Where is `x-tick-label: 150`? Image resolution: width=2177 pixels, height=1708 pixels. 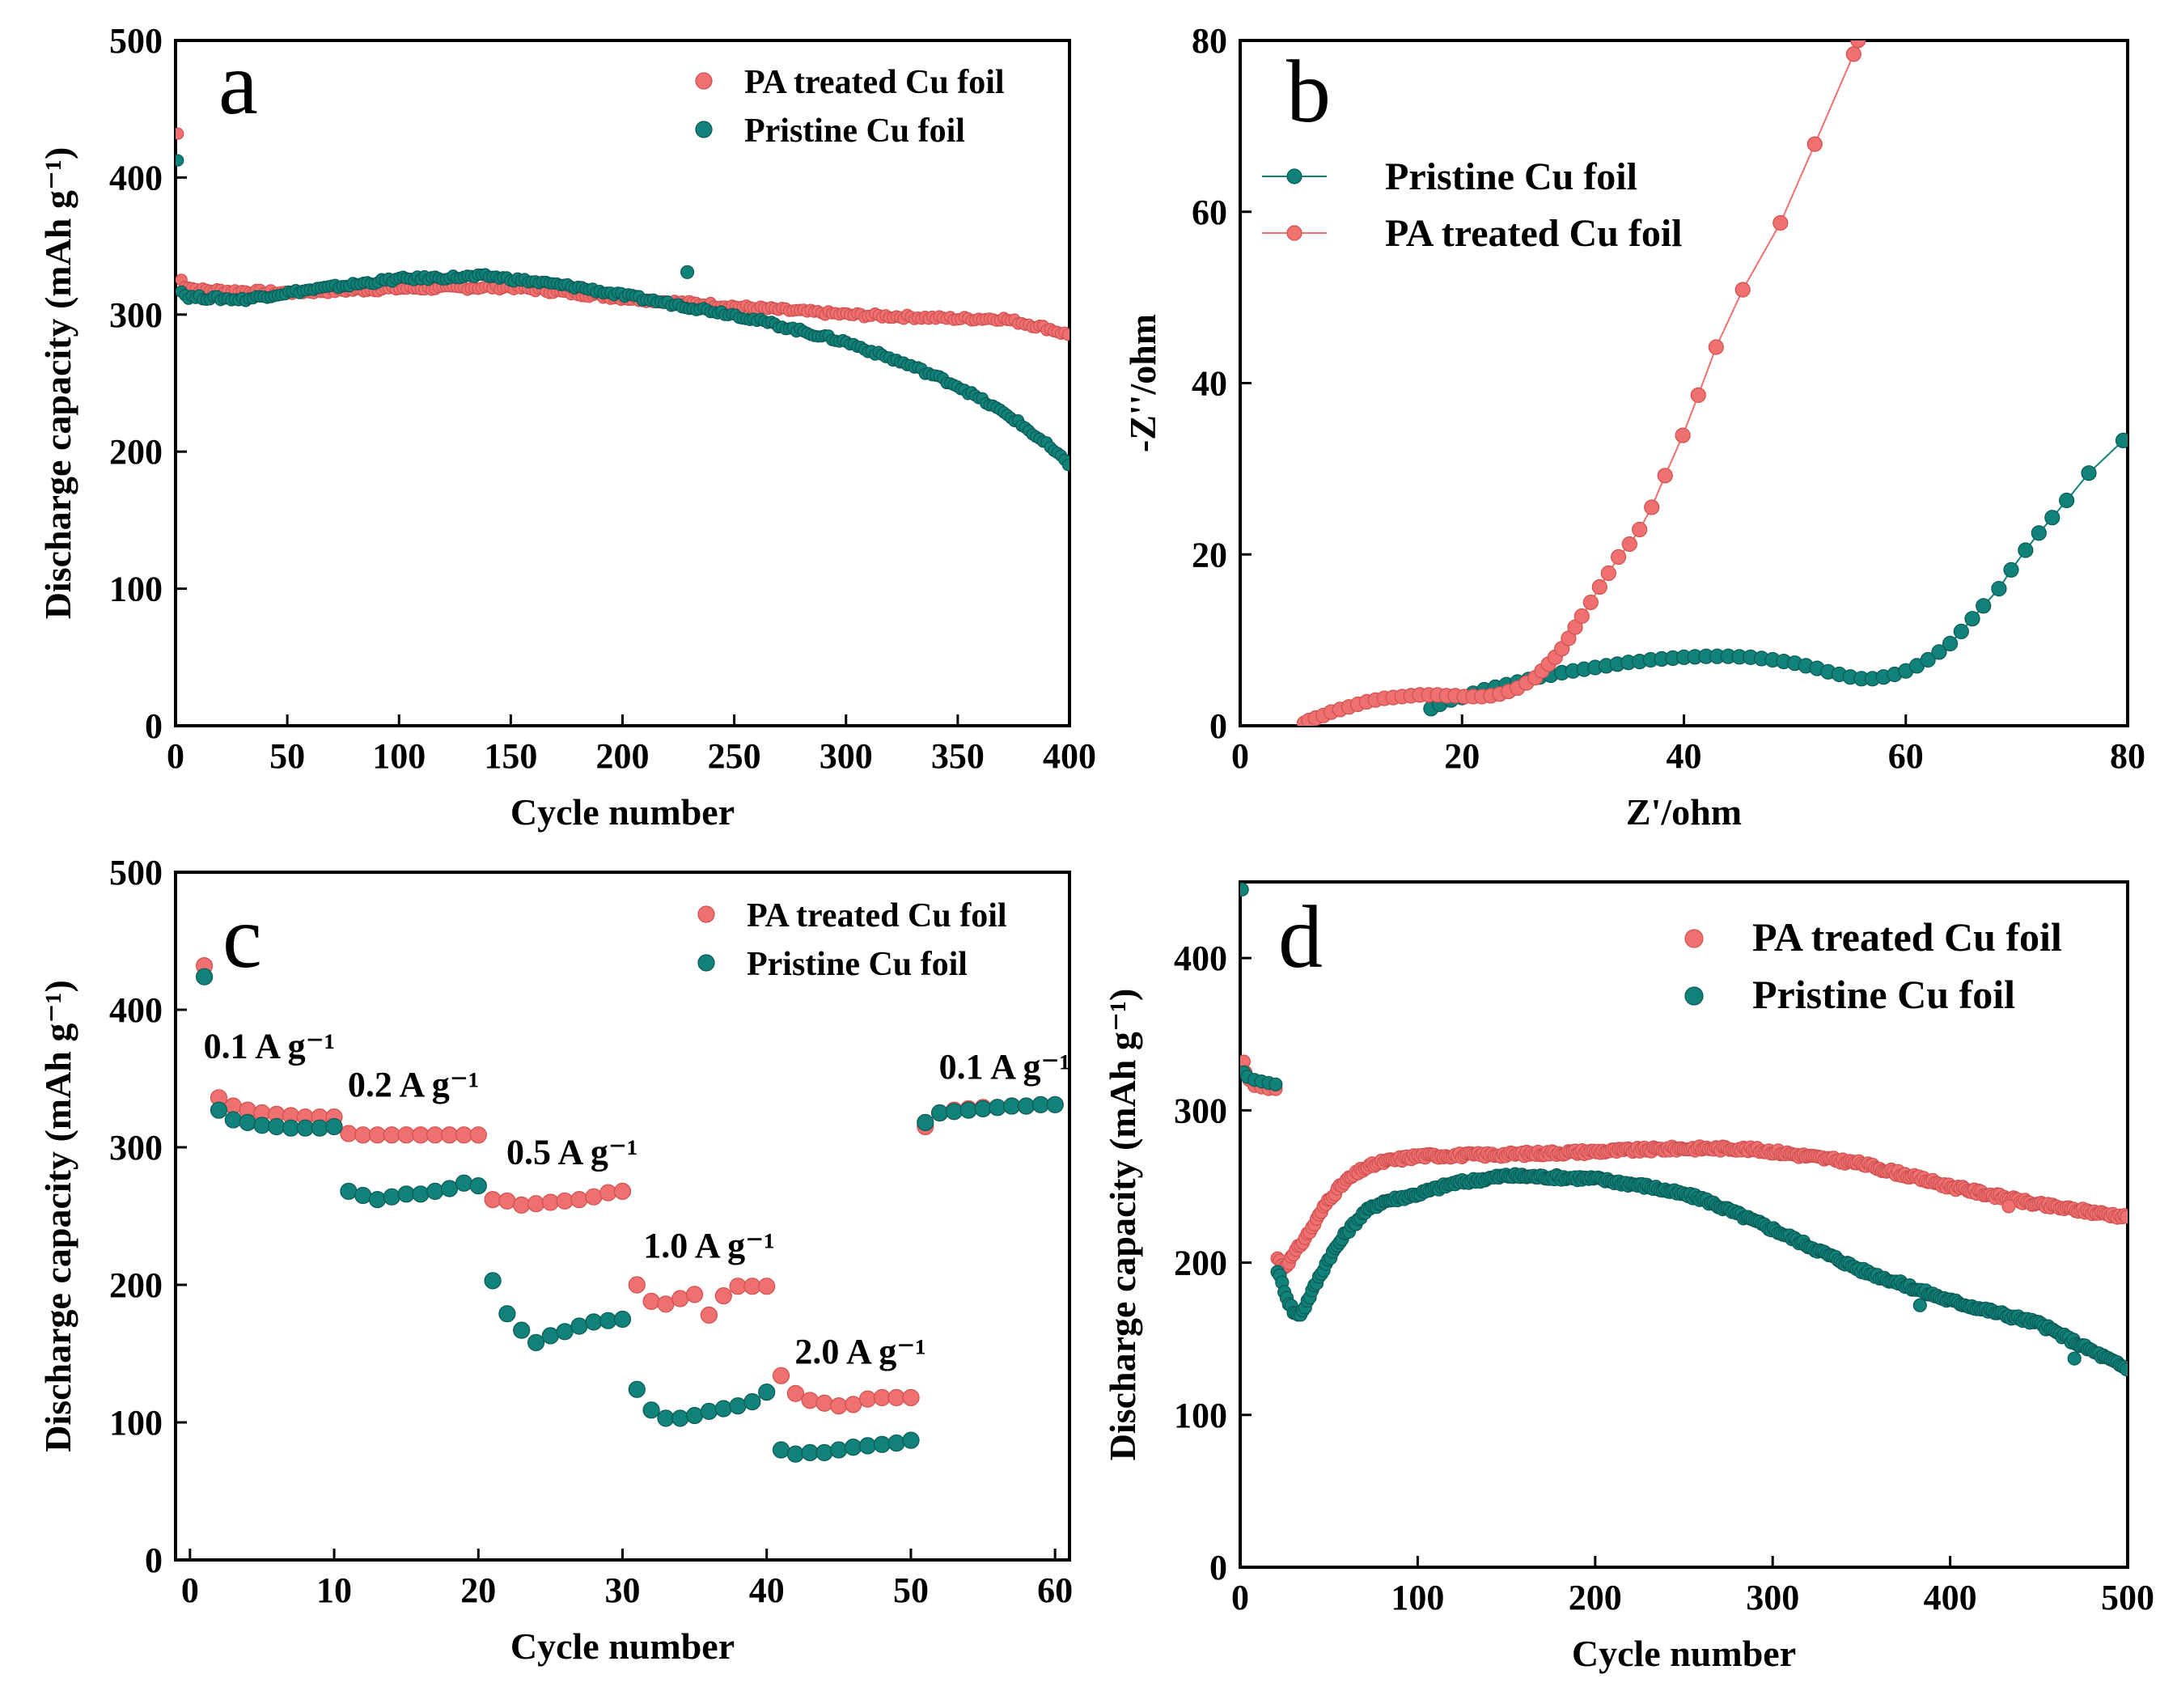
x-tick-label: 150 is located at coordinates (510, 756).